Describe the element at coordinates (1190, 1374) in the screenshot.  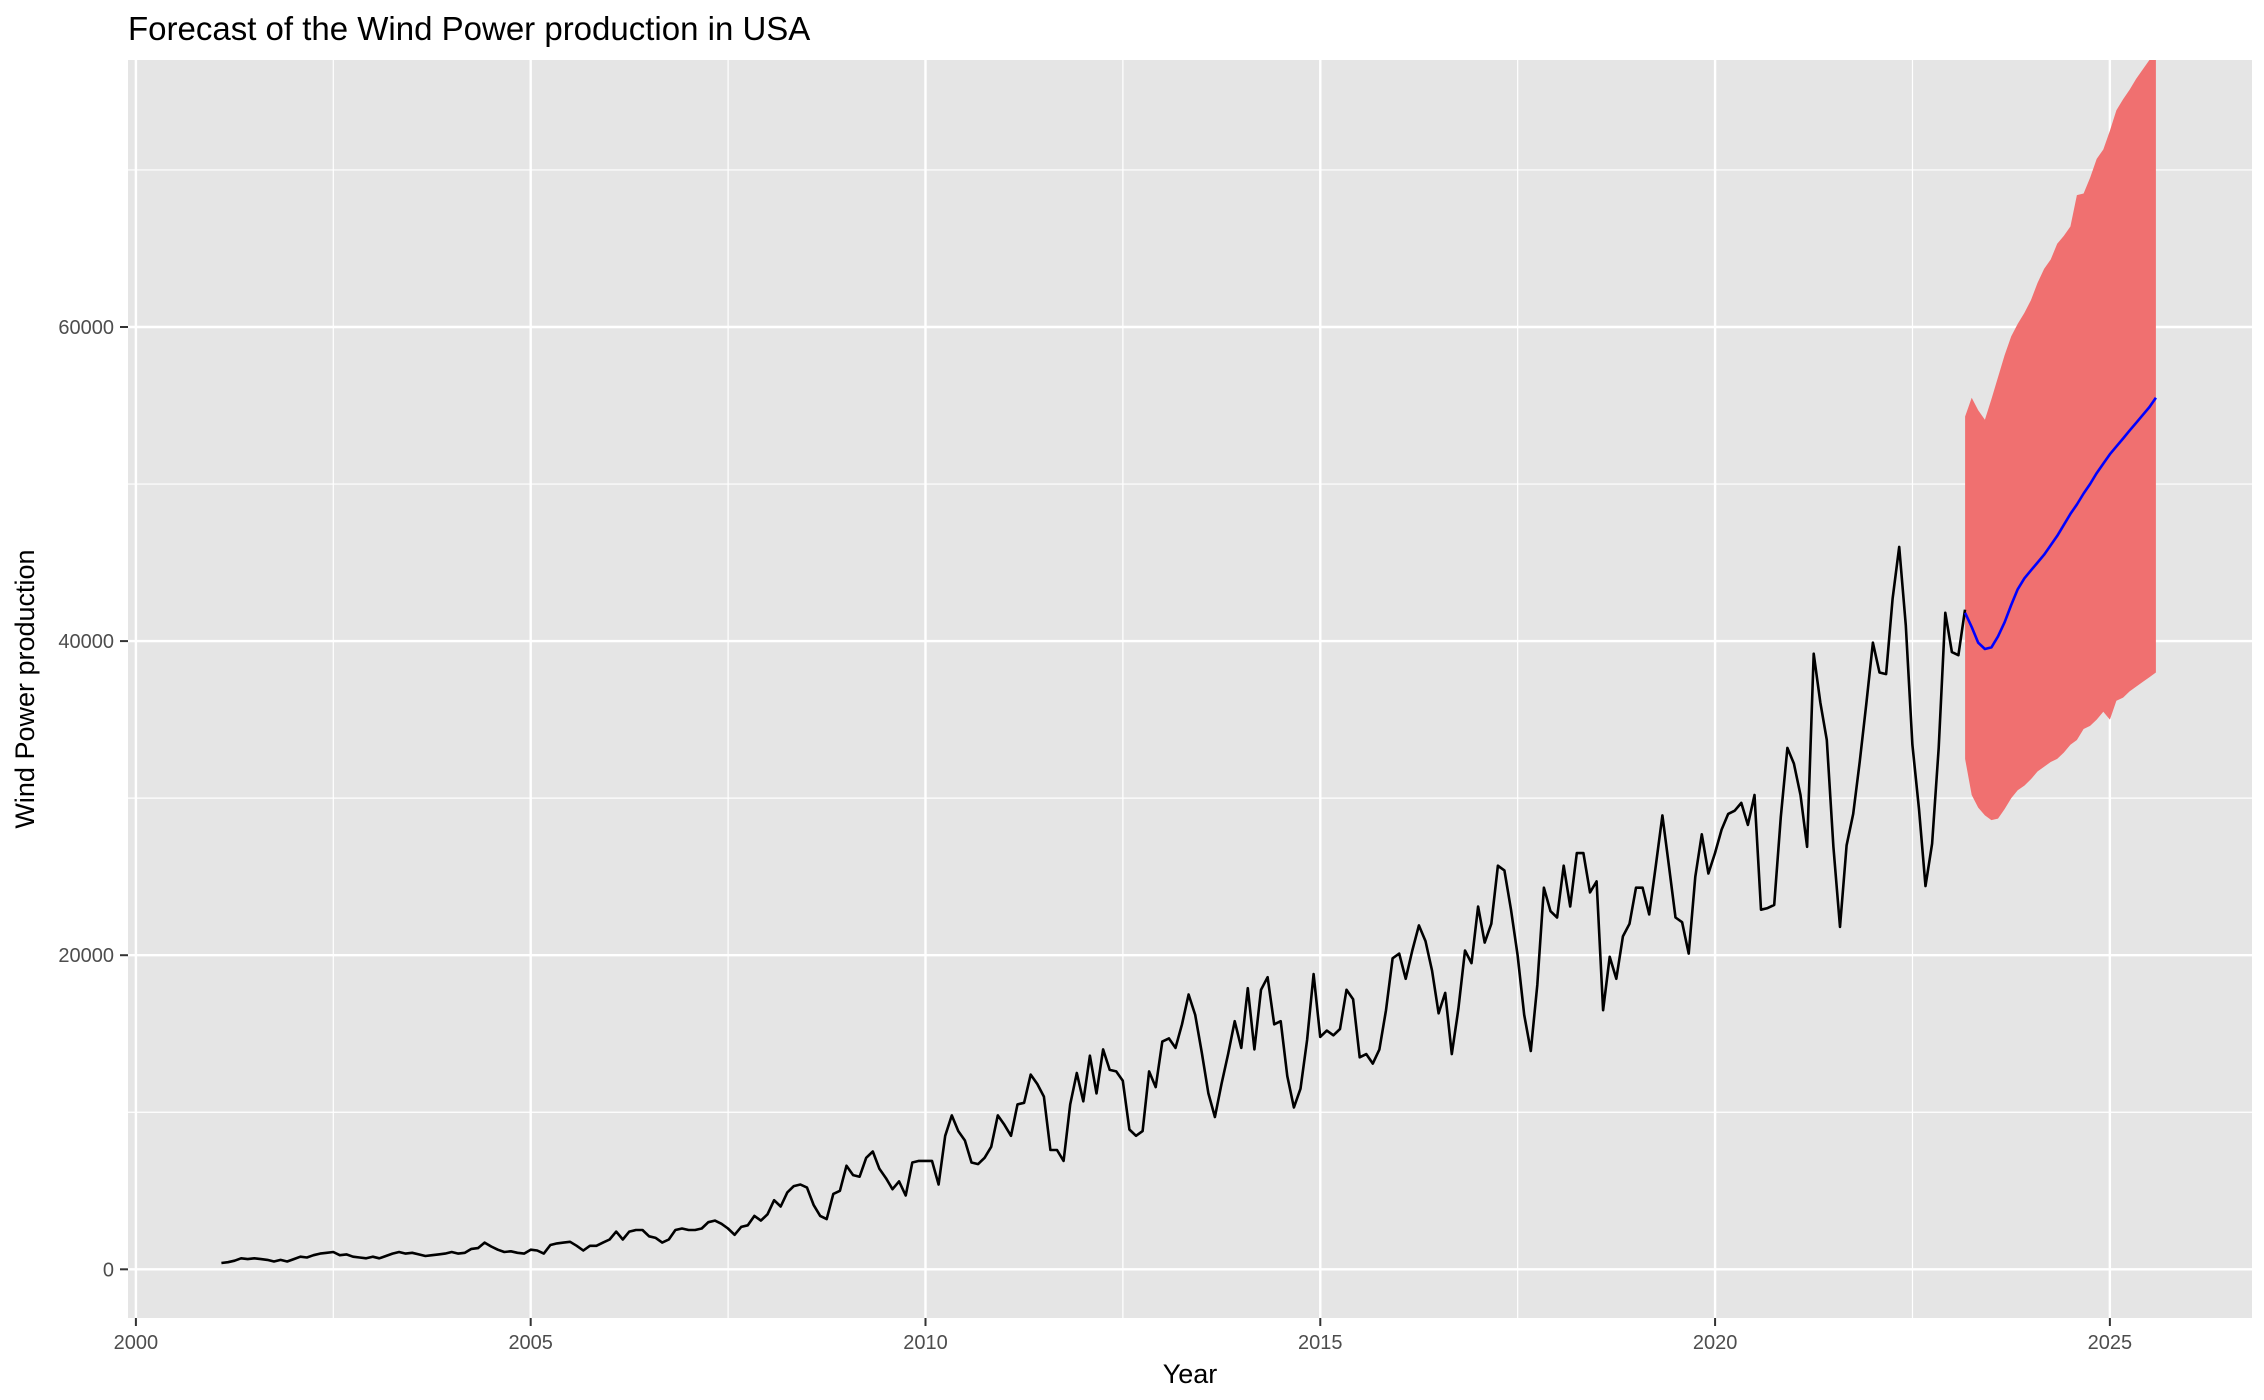
I see `x-axis-title: Year` at that location.